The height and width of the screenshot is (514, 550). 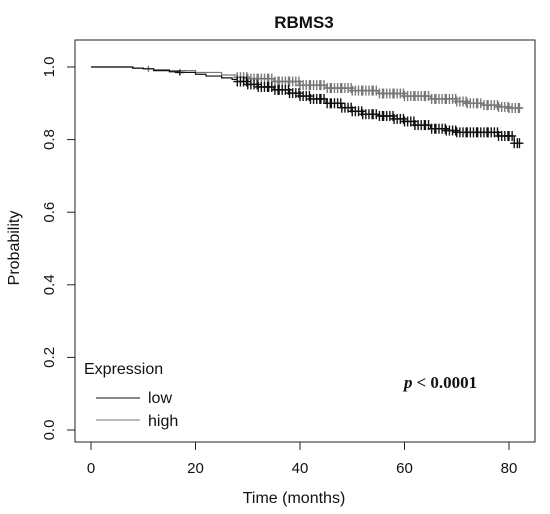 I want to click on x-tick-label: 60, so click(x=404, y=468).